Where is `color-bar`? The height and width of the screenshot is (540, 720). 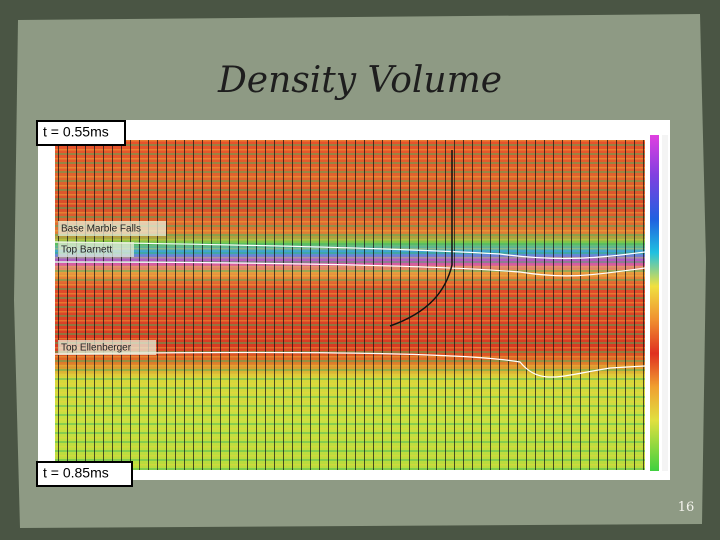 color-bar is located at coordinates (654, 303).